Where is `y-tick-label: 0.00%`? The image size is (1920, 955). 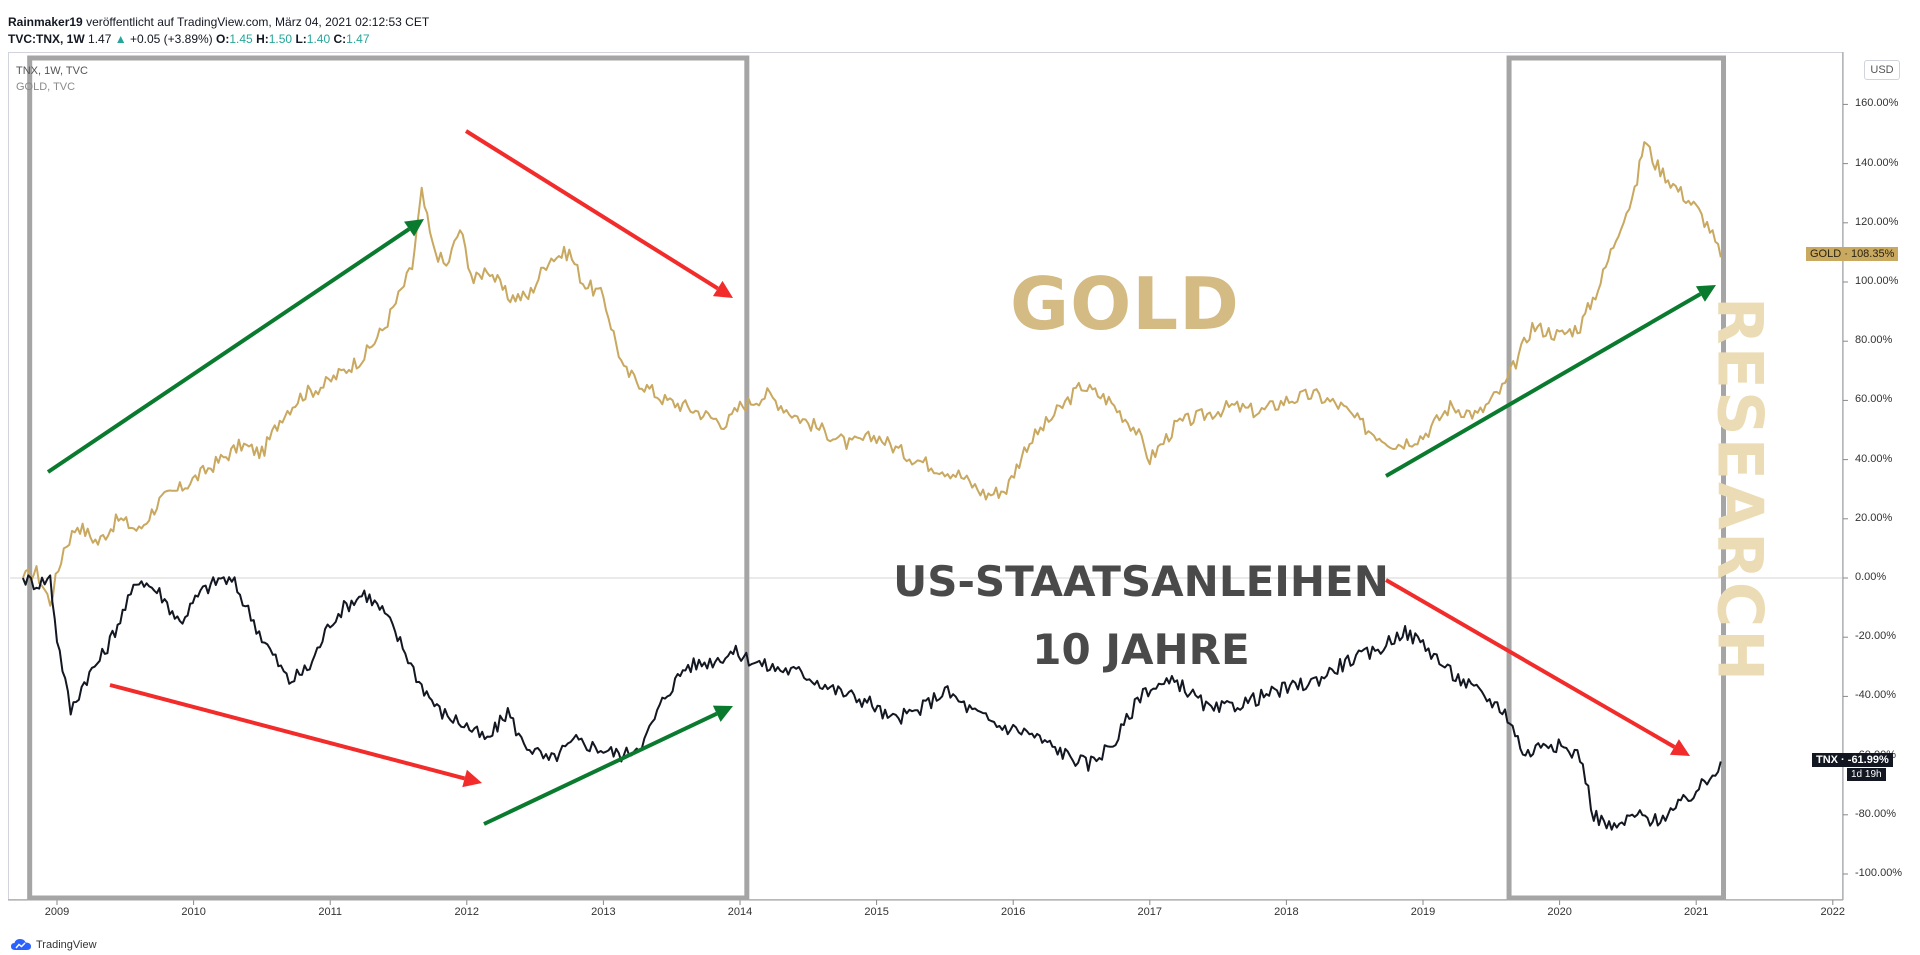 y-tick-label: 0.00% is located at coordinates (1871, 577).